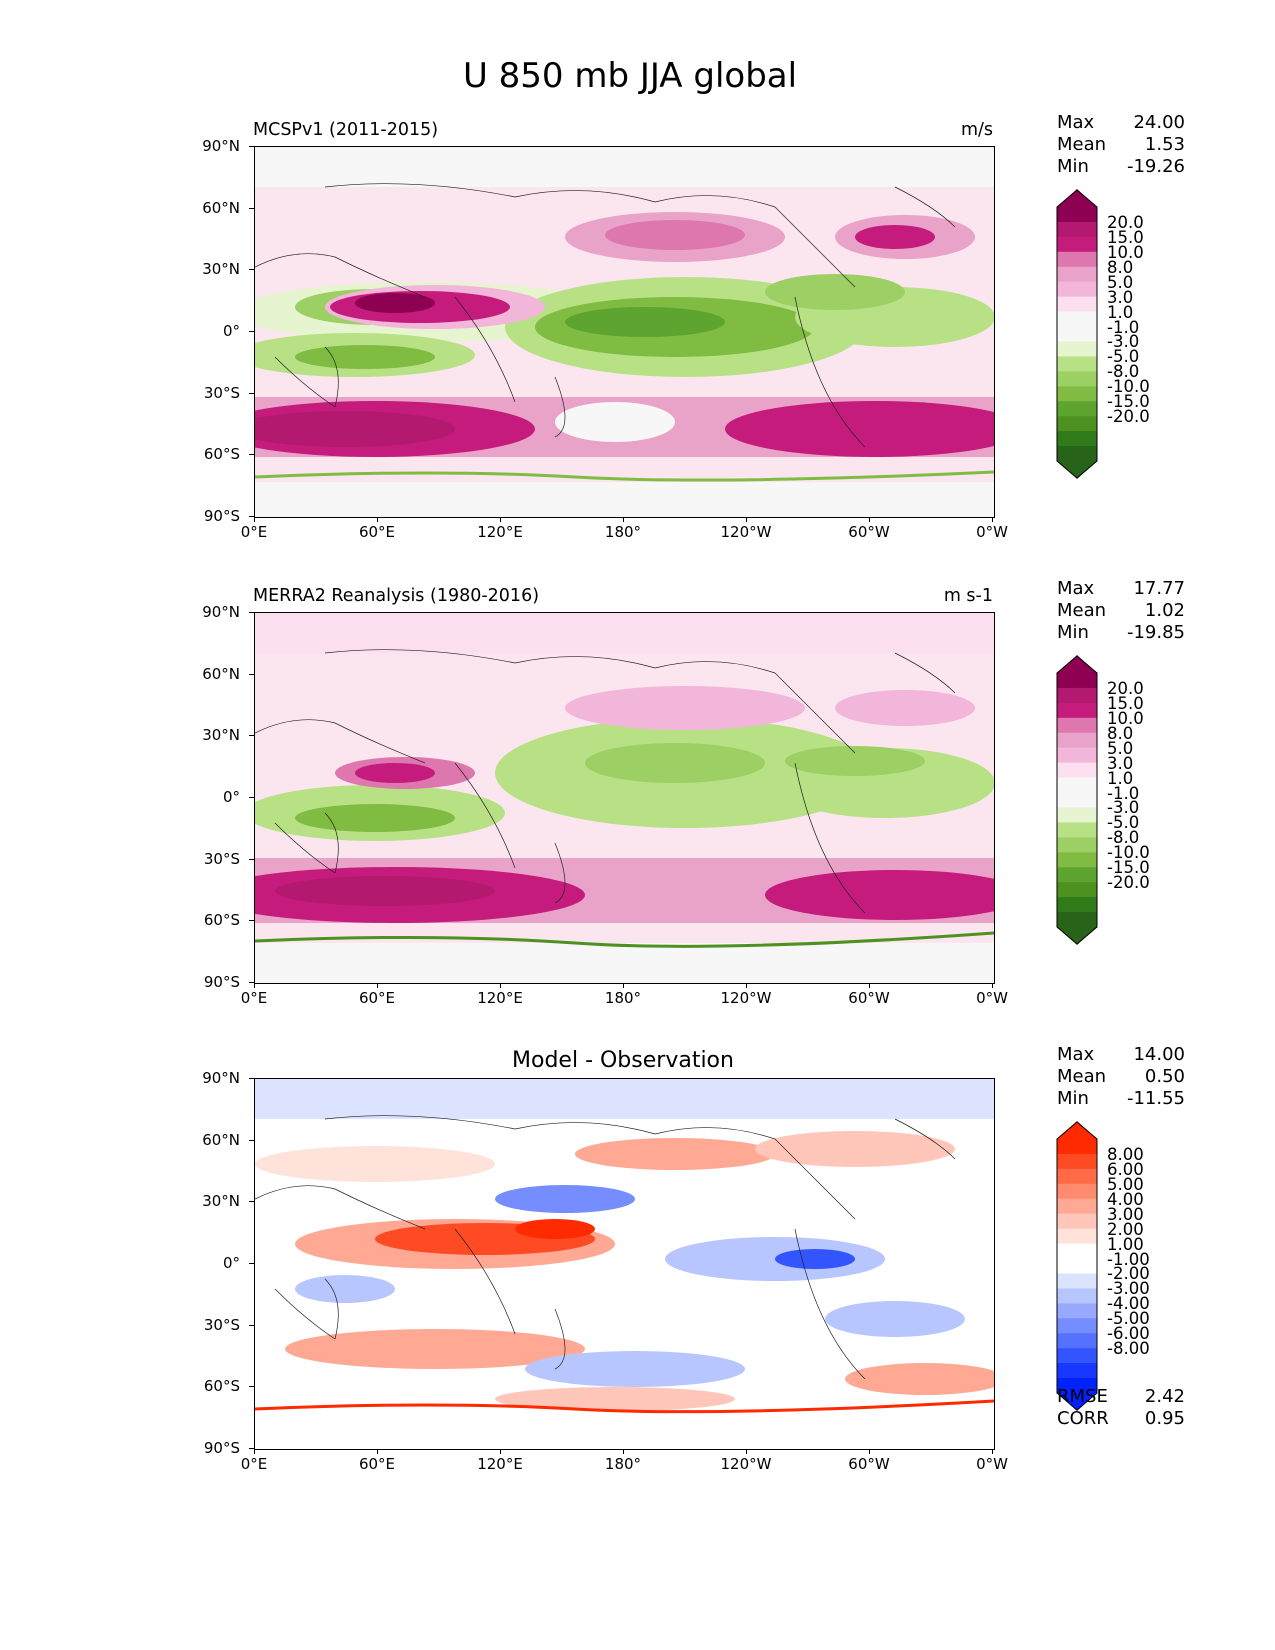  Describe the element at coordinates (1164, 610) in the screenshot. I see `stat-value: 1.02` at that location.